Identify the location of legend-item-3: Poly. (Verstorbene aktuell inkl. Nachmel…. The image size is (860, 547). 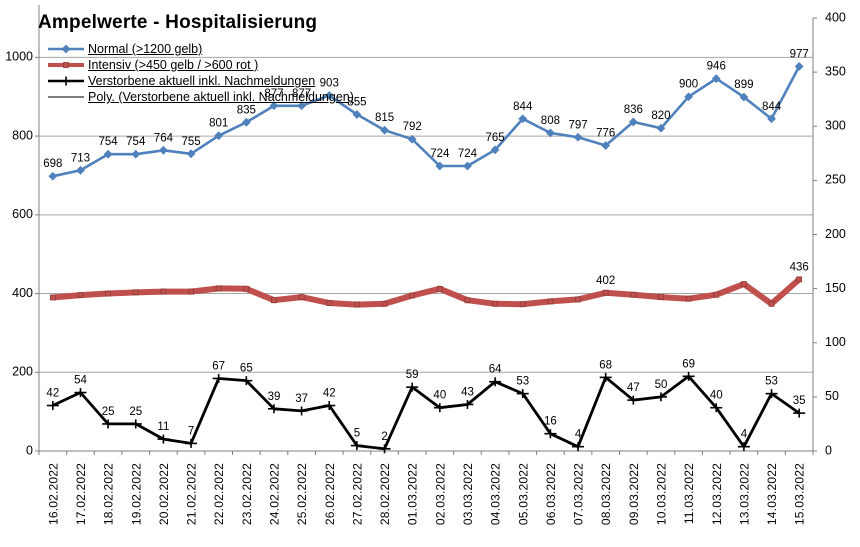
(201, 97).